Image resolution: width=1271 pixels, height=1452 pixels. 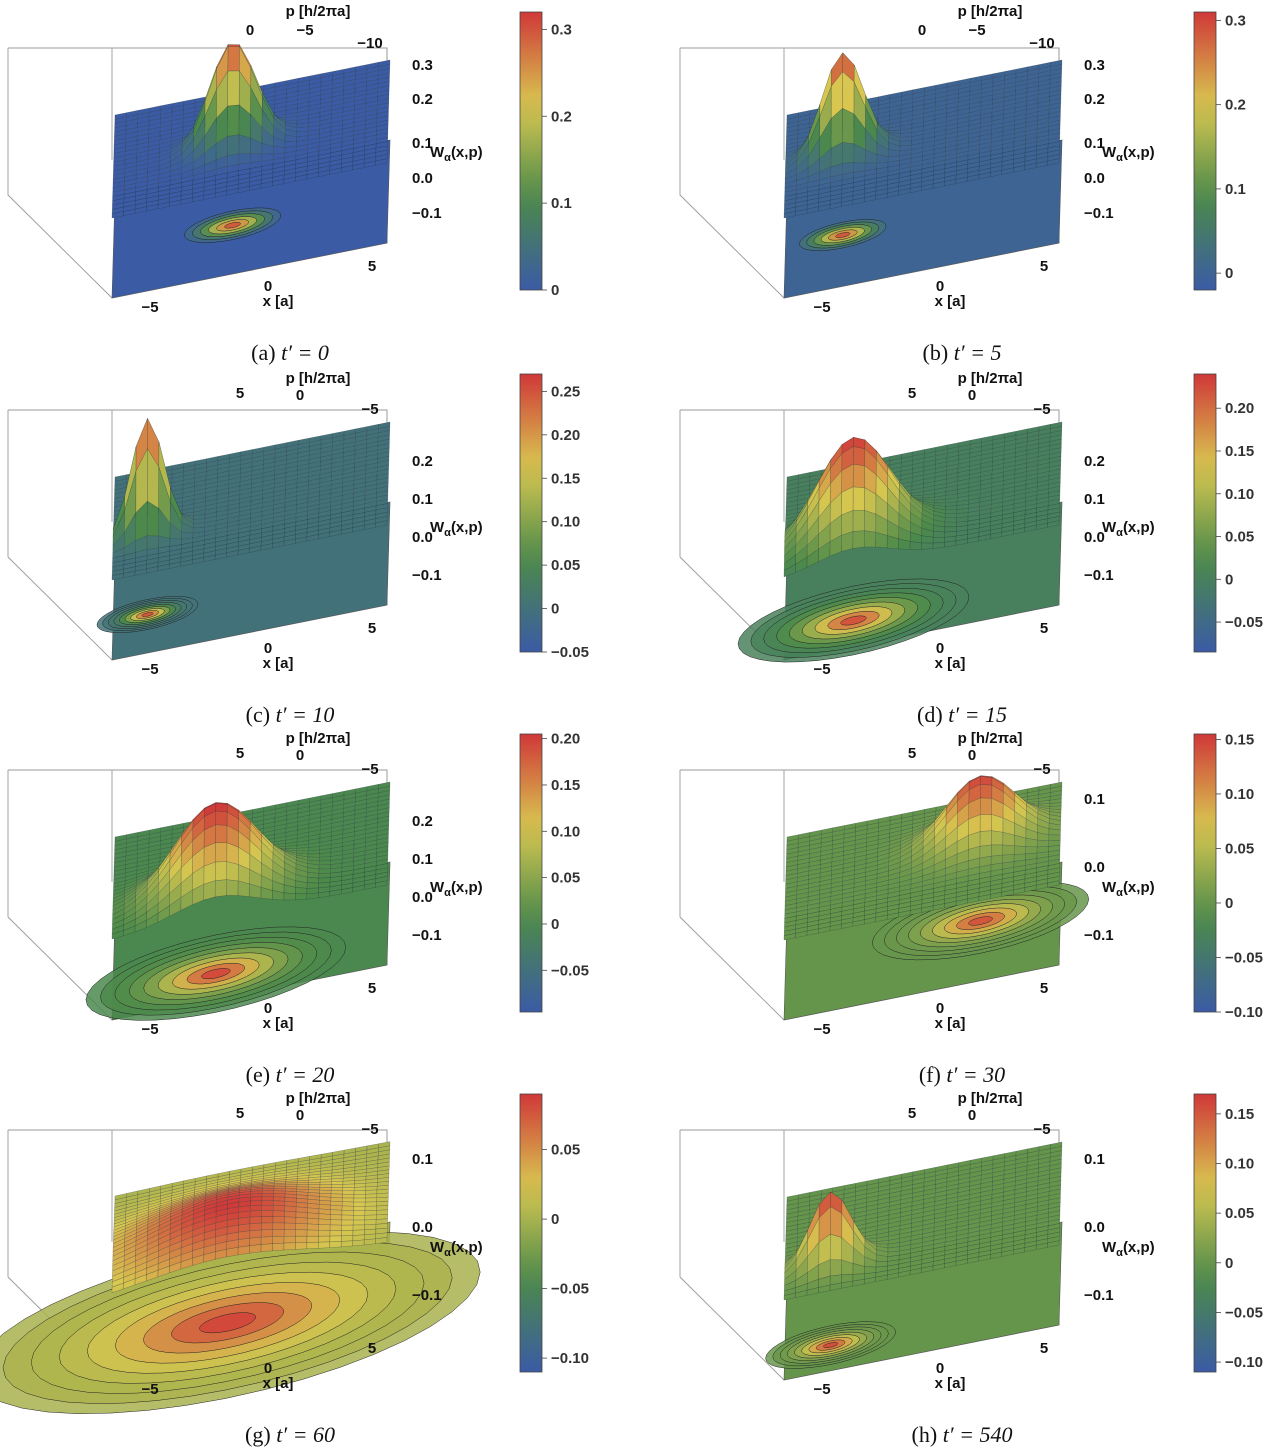 What do you see at coordinates (962, 714) in the screenshot?
I see `panel-caption: (d) t′ = 15` at bounding box center [962, 714].